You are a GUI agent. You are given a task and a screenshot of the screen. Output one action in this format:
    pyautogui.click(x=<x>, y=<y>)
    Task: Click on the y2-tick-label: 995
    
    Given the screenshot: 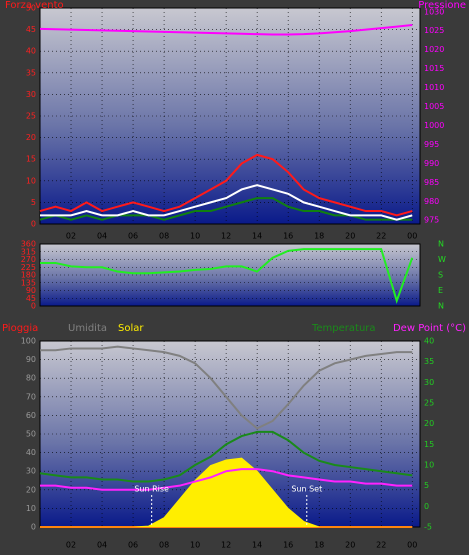 What is the action you would take?
    pyautogui.click(x=431, y=144)
    